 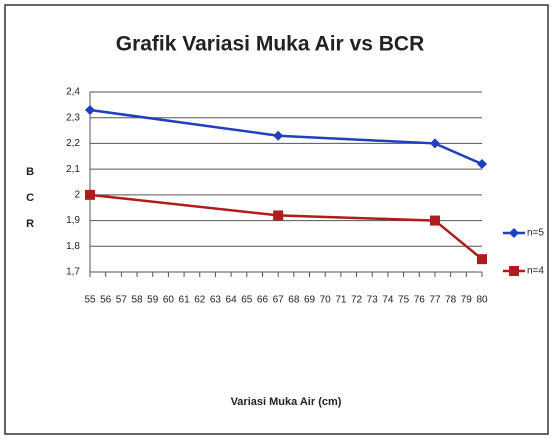 I want to click on y-tick-label: 2,1, so click(x=73, y=169).